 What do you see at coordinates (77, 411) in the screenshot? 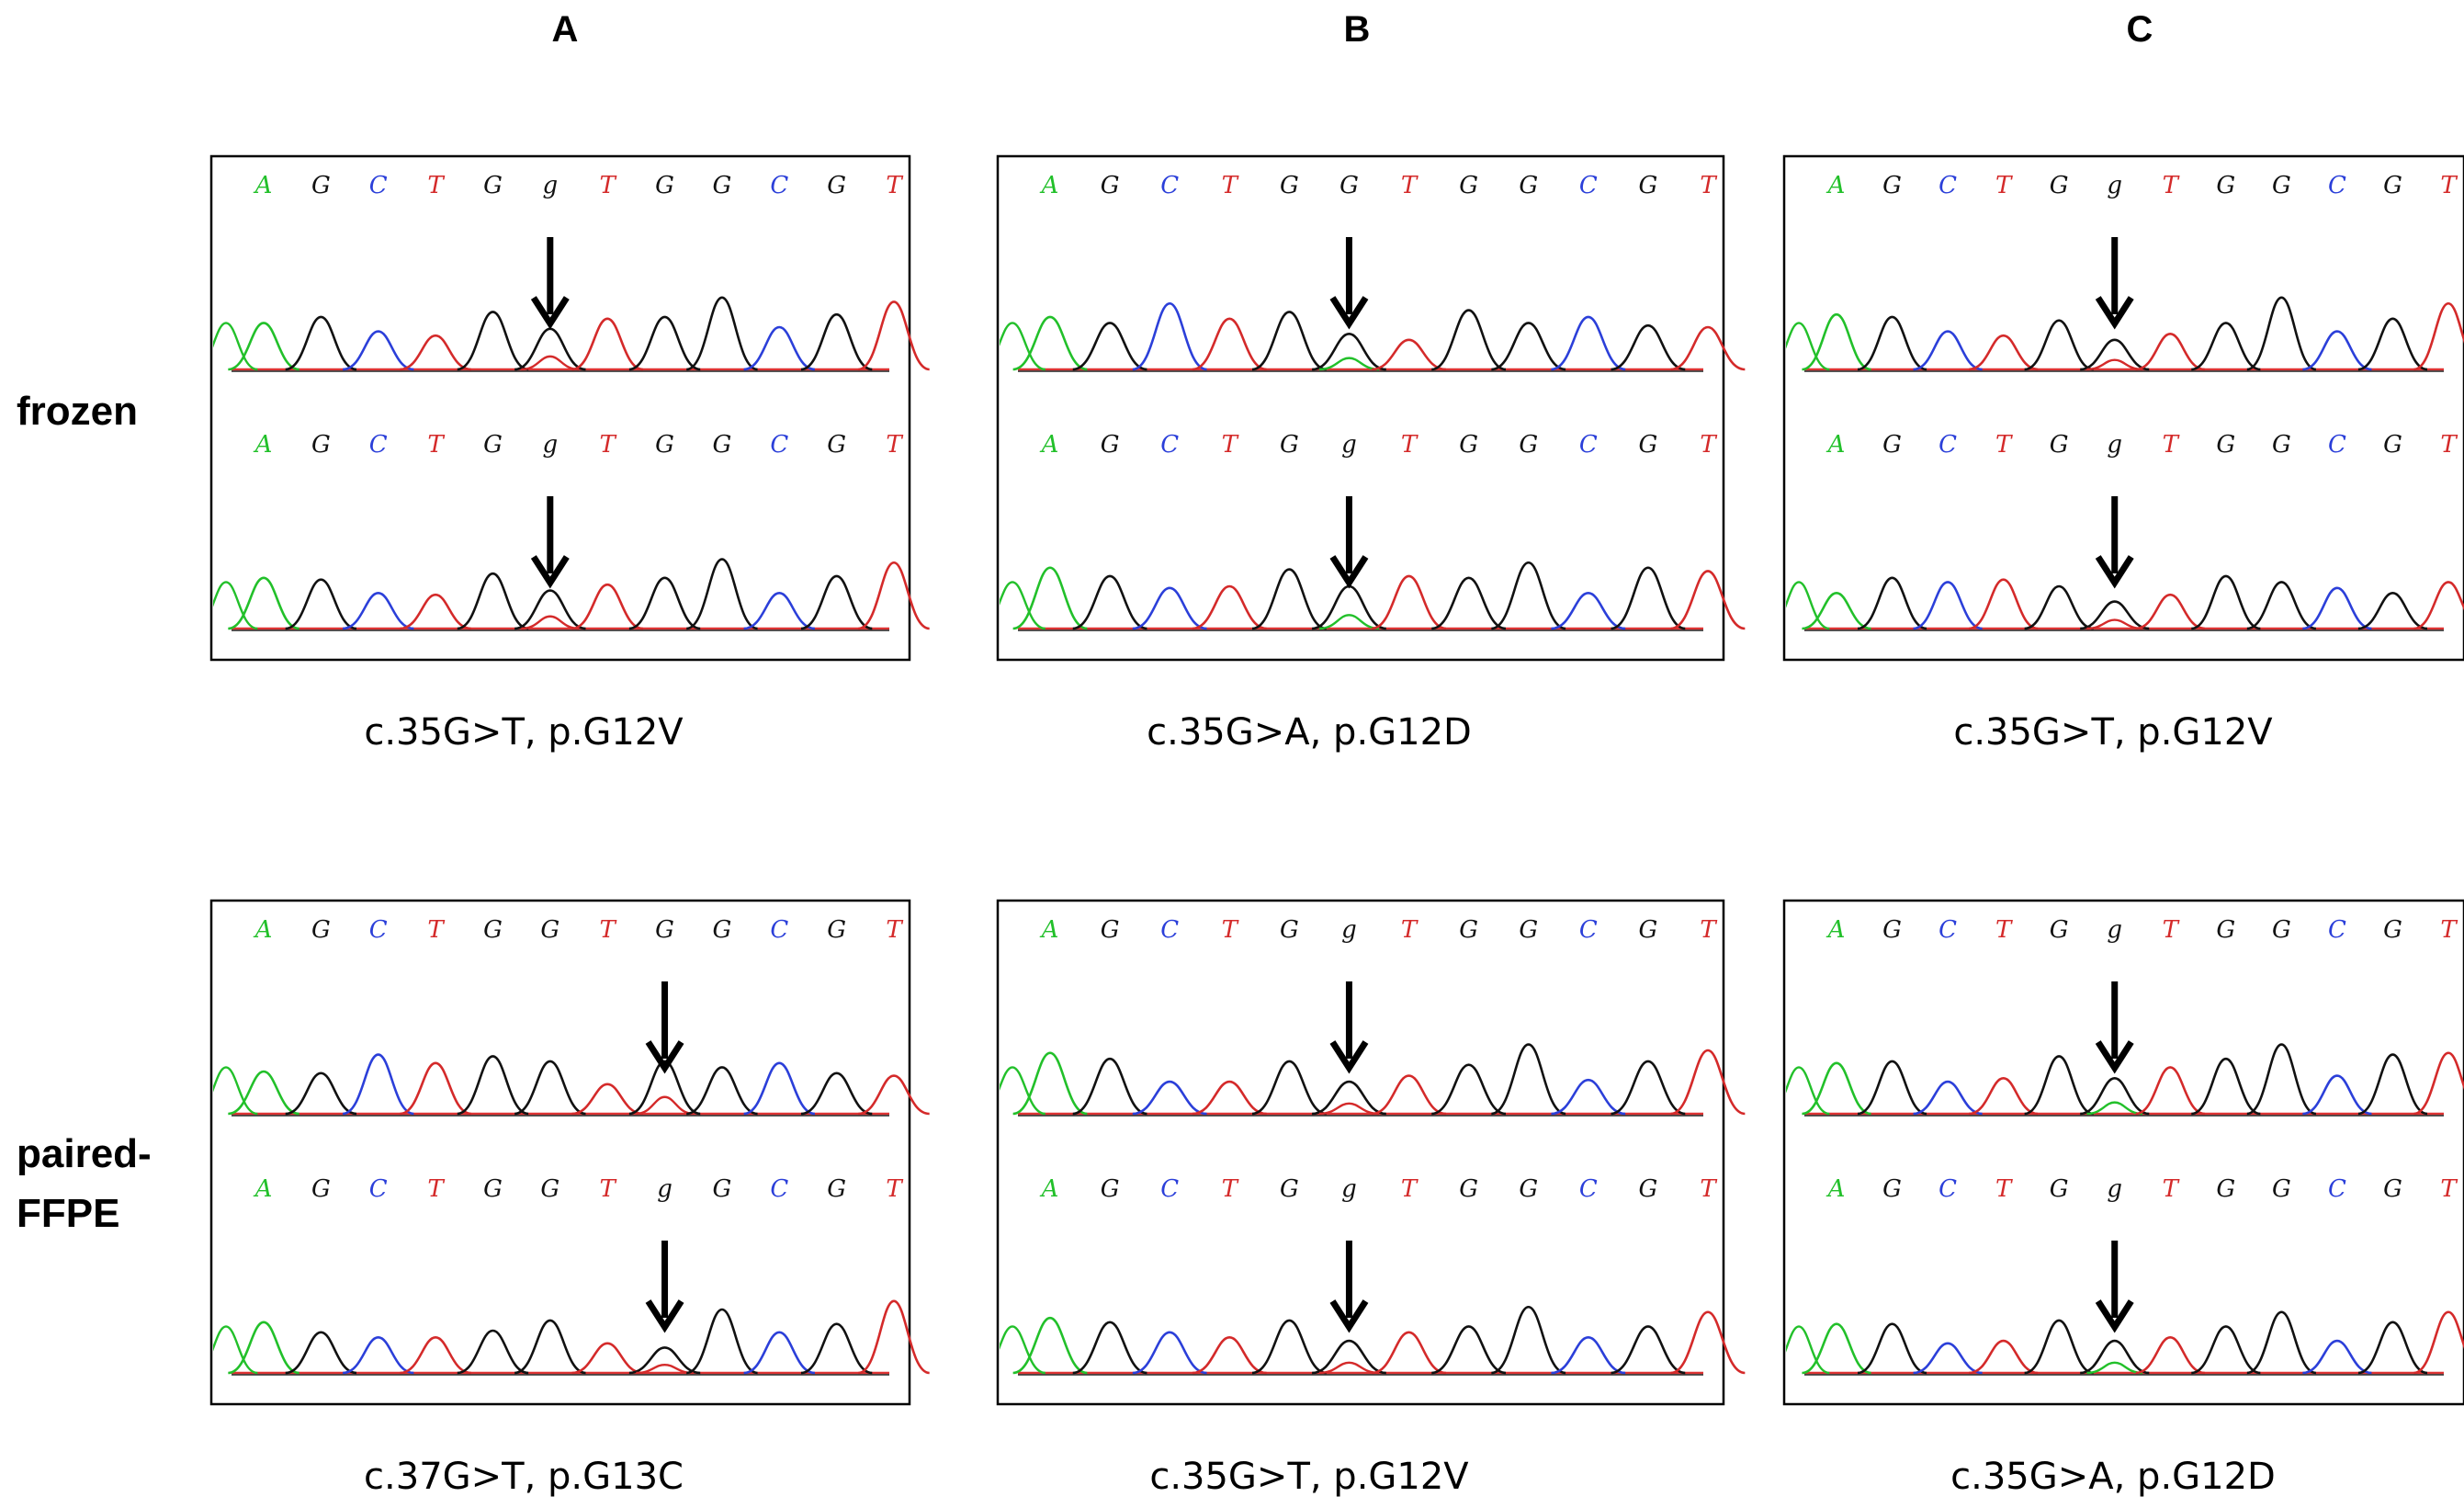
I see `row-label-frozen: frozen` at bounding box center [77, 411].